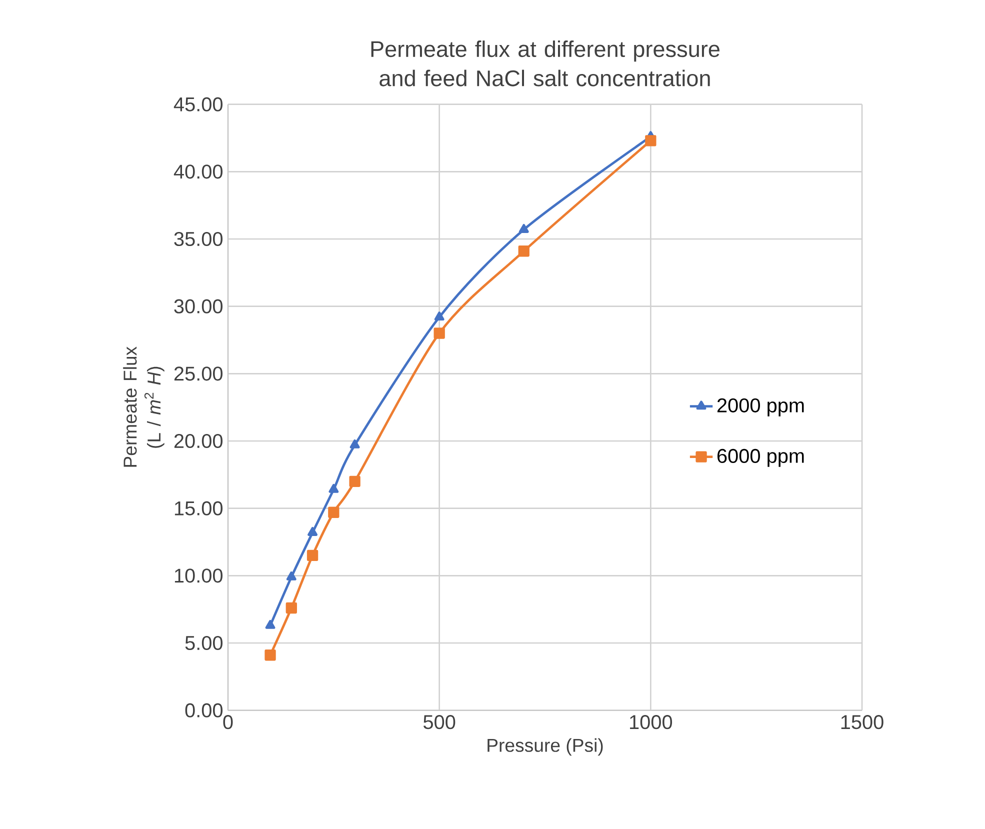 The width and height of the screenshot is (985, 829). What do you see at coordinates (198, 239) in the screenshot?
I see `y-tick-label: 35.00` at bounding box center [198, 239].